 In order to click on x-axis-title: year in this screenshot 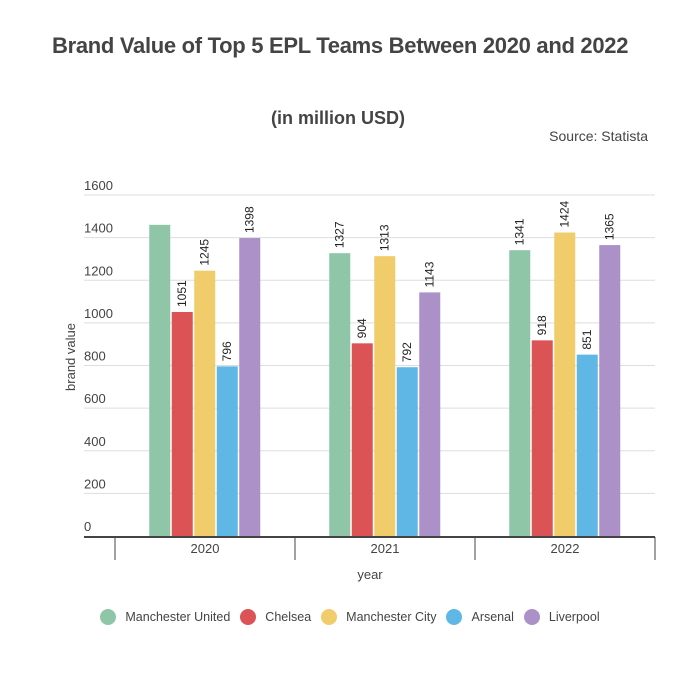, I will do `click(370, 574)`.